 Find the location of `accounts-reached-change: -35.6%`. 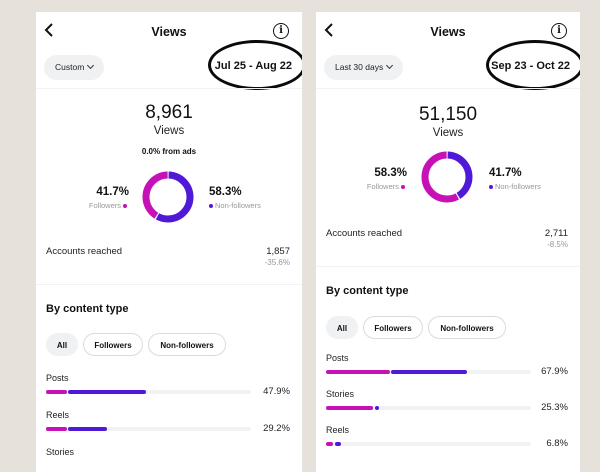

accounts-reached-change: -35.6% is located at coordinates (277, 262).